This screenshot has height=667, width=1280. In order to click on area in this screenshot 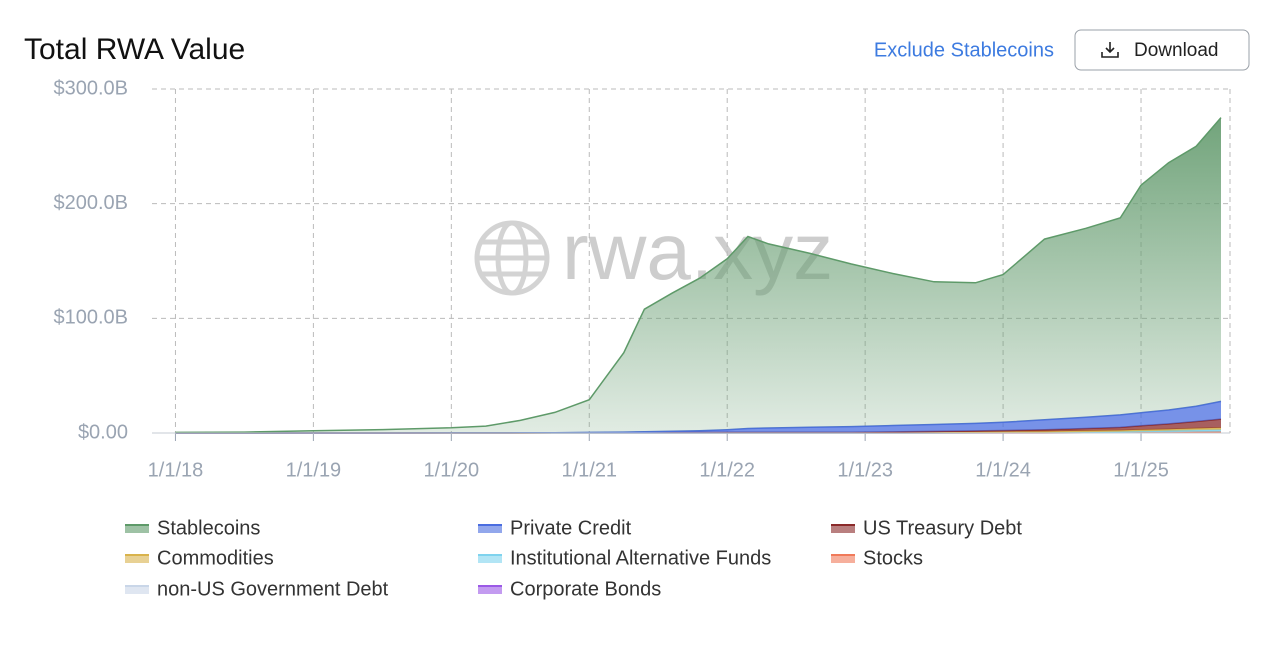, I will do `click(698, 417)`.